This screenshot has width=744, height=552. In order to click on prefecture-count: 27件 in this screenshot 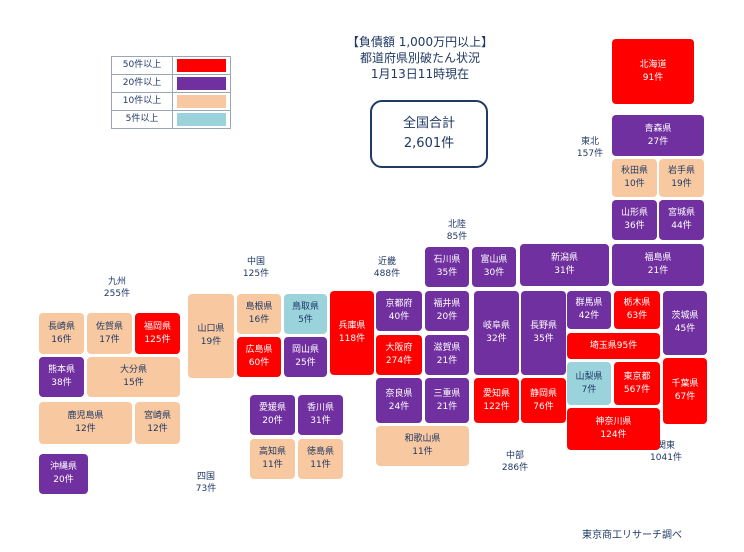, I will do `click(658, 141)`.